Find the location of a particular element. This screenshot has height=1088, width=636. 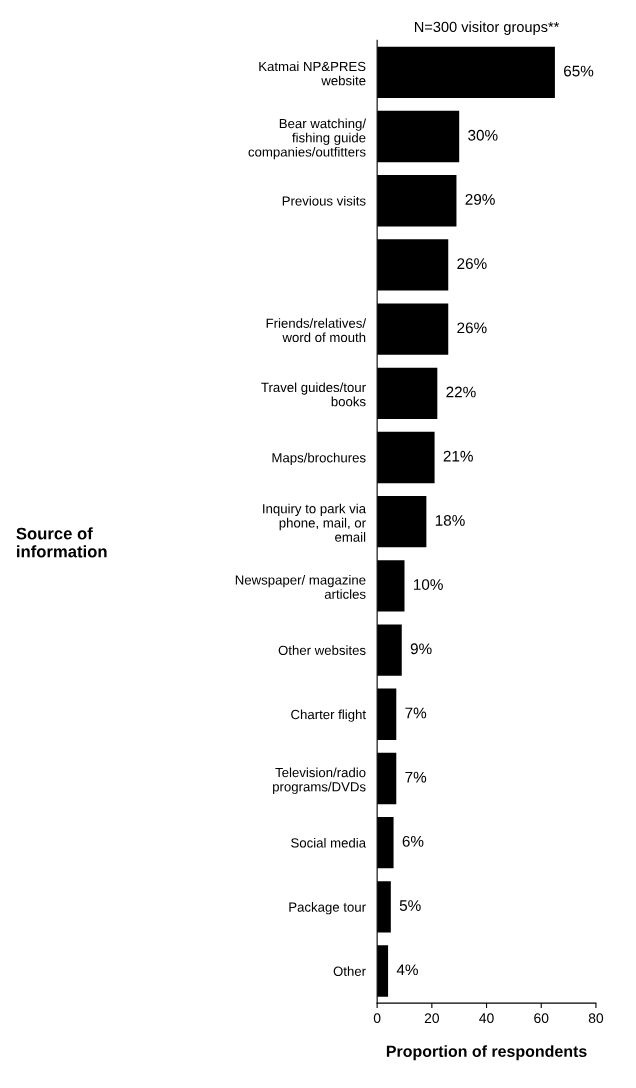

data-label: 5% is located at coordinates (410, 905).